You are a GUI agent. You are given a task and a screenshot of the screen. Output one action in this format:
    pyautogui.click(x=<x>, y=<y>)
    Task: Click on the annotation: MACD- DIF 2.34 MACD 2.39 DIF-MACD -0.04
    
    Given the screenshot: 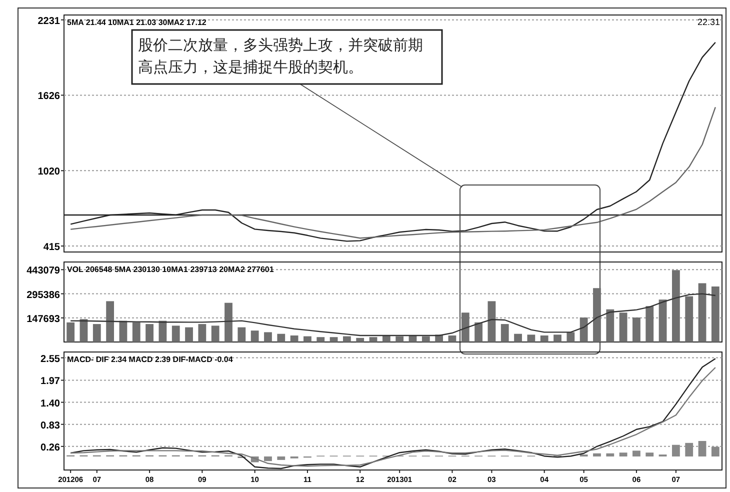 What is the action you would take?
    pyautogui.click(x=150, y=359)
    